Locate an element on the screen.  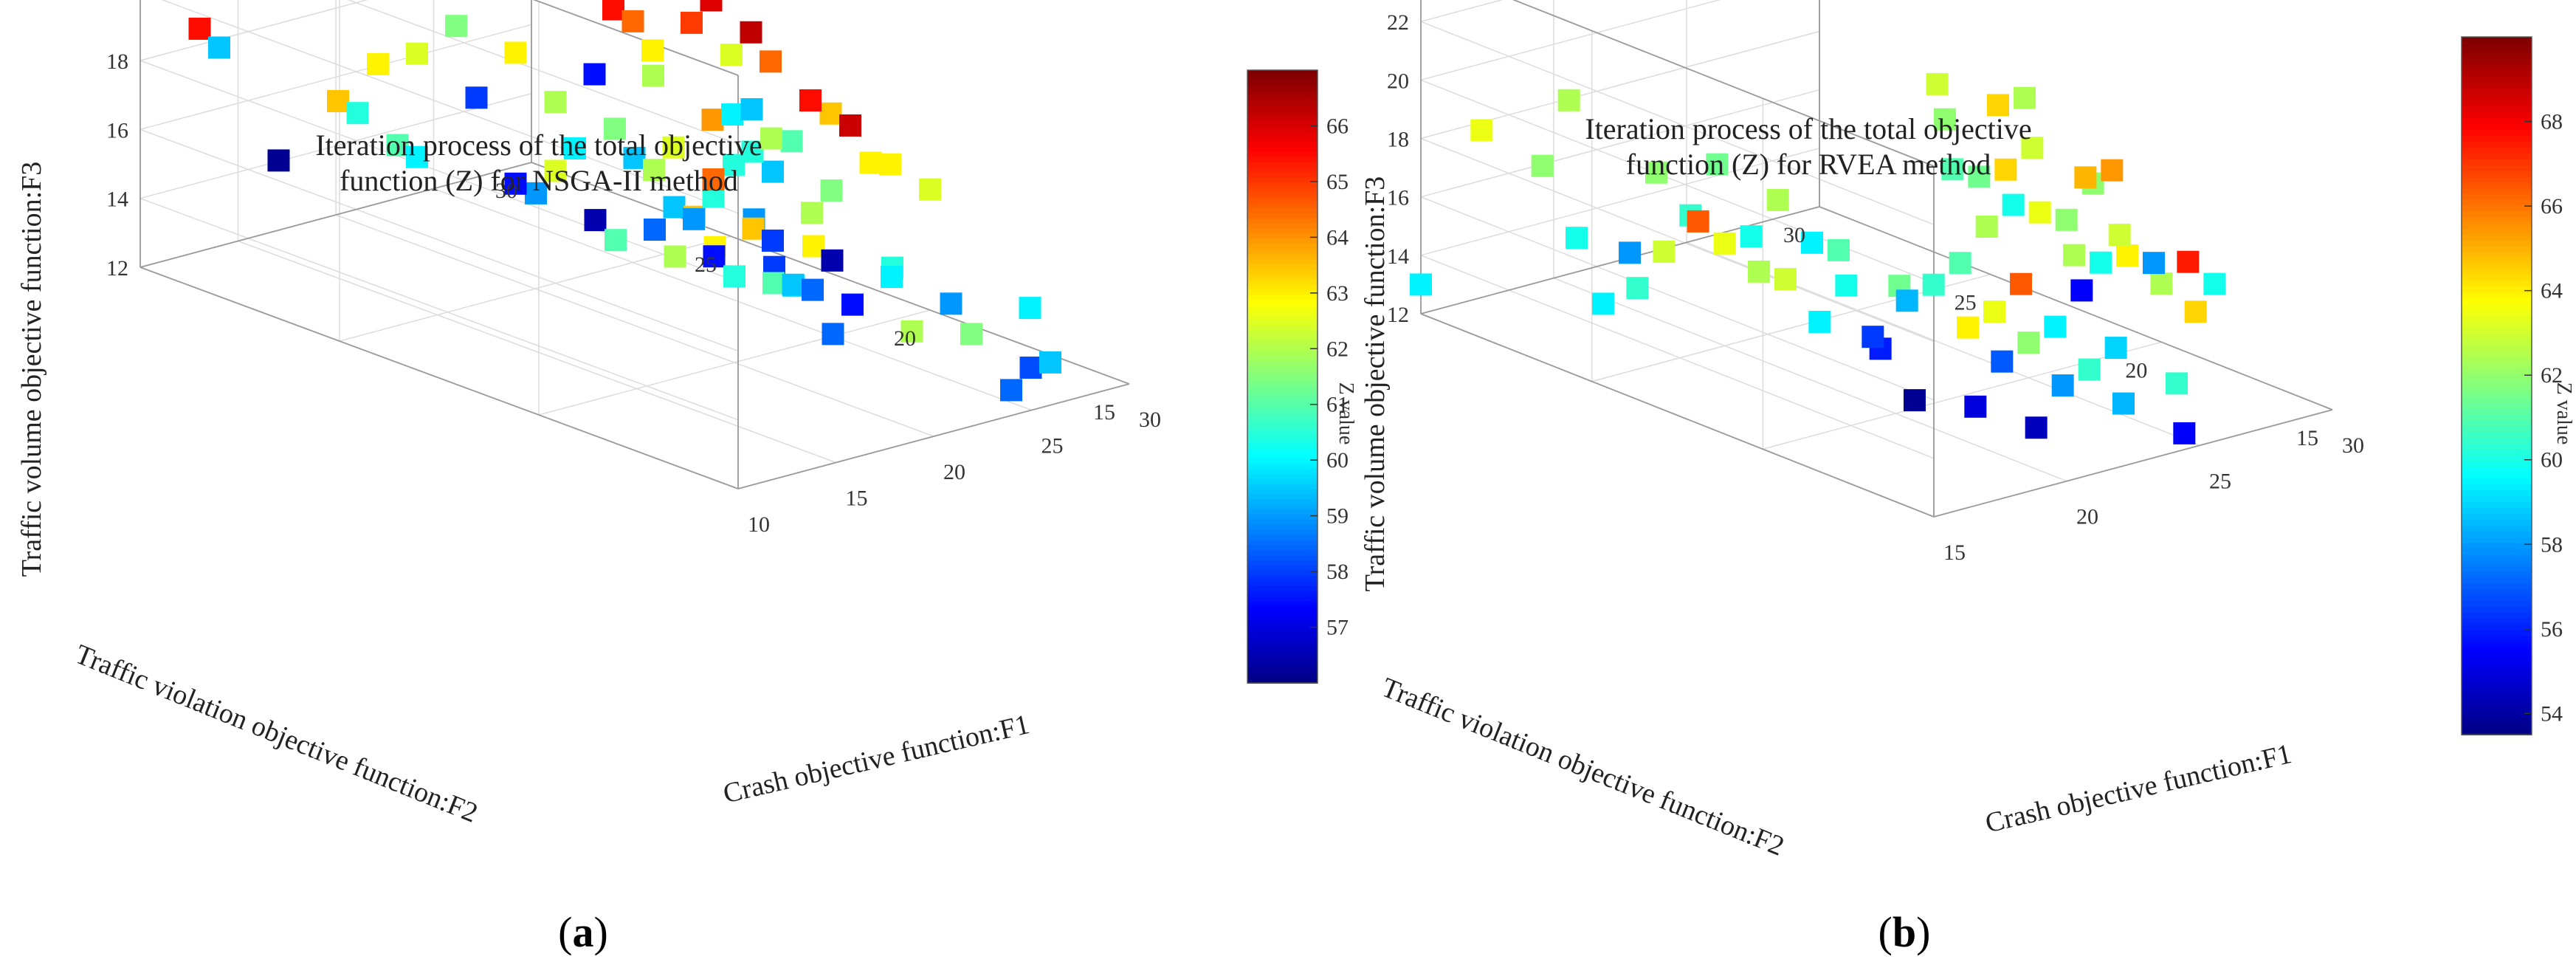
chart-b-x-tick-label: 25 is located at coordinates (2220, 481).